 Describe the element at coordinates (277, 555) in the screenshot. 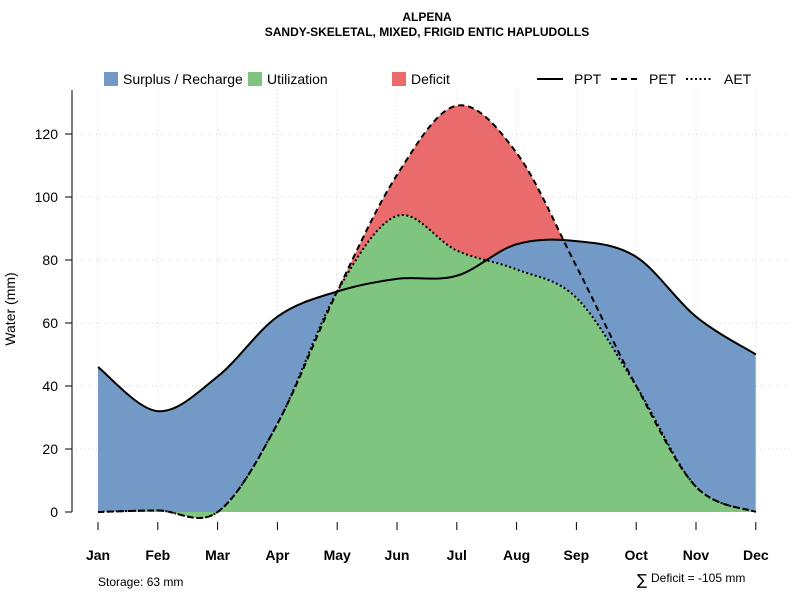

I see `x-tick-label-apr: Apr` at that location.